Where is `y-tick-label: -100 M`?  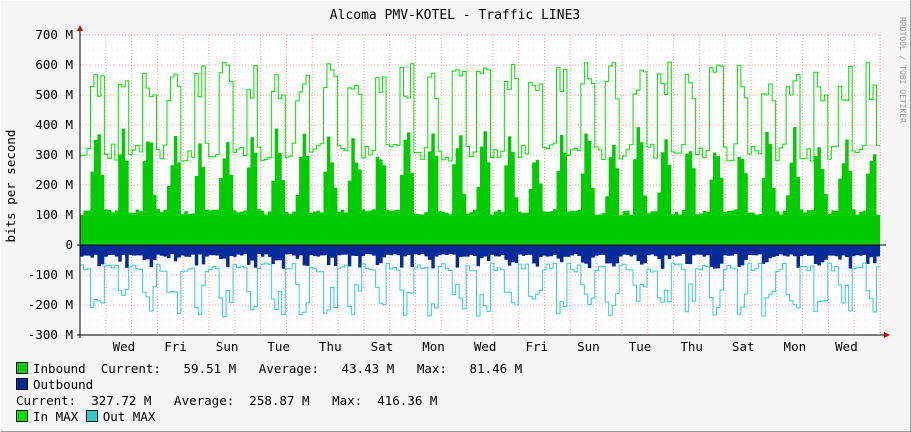 y-tick-label: -100 M is located at coordinates (50, 274).